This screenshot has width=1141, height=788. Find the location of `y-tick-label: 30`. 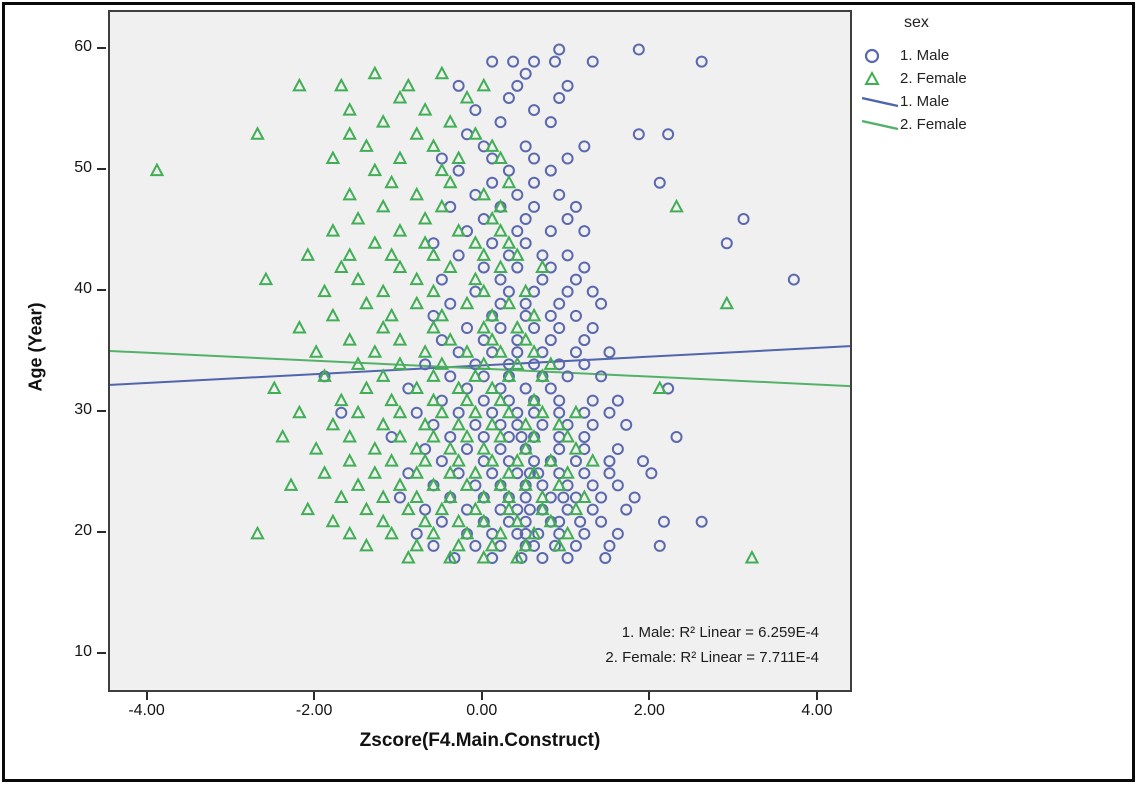

y-tick-label: 30 is located at coordinates (83, 409).